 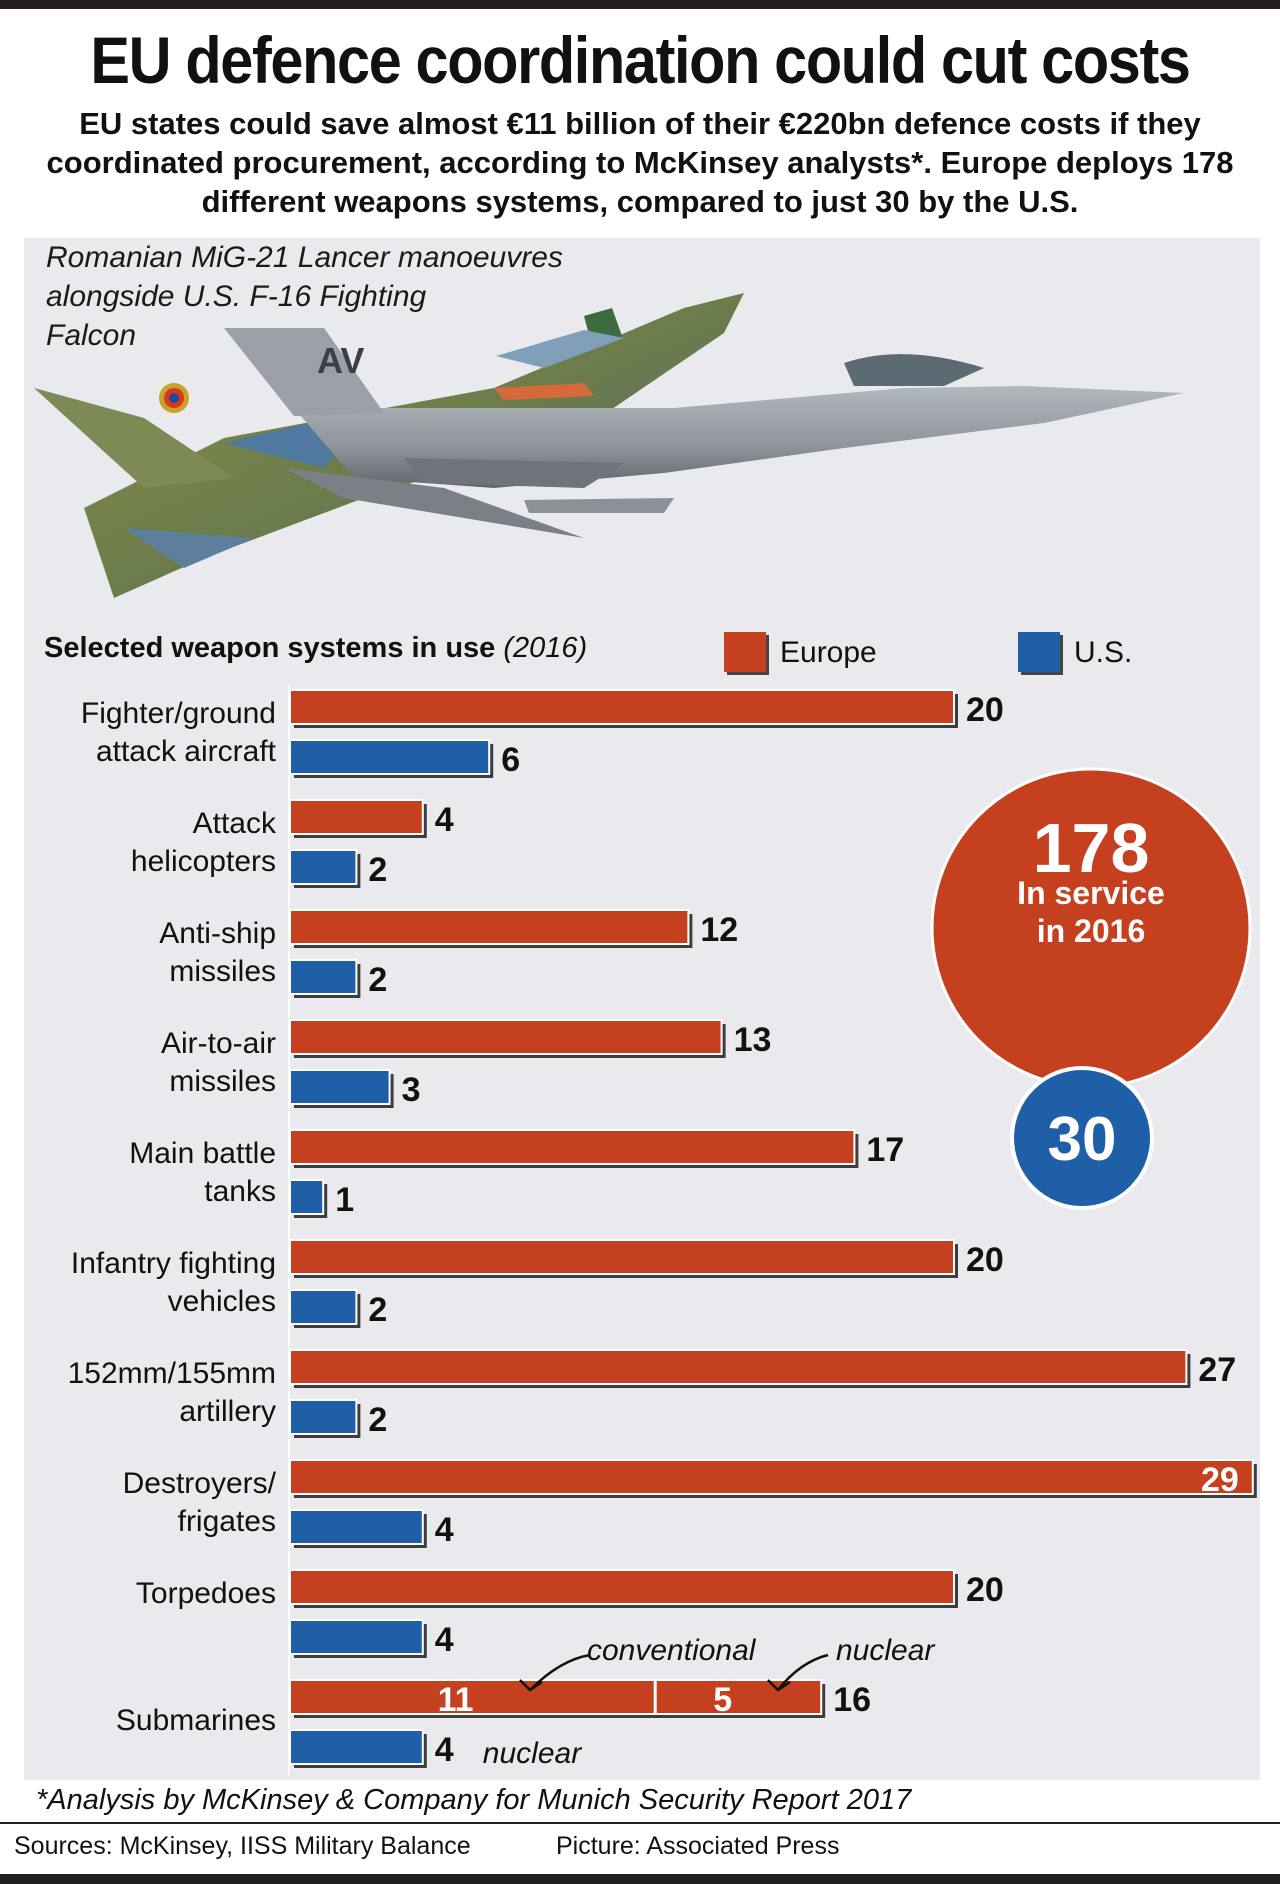 I want to click on bottom-rule, so click(x=640, y=1879).